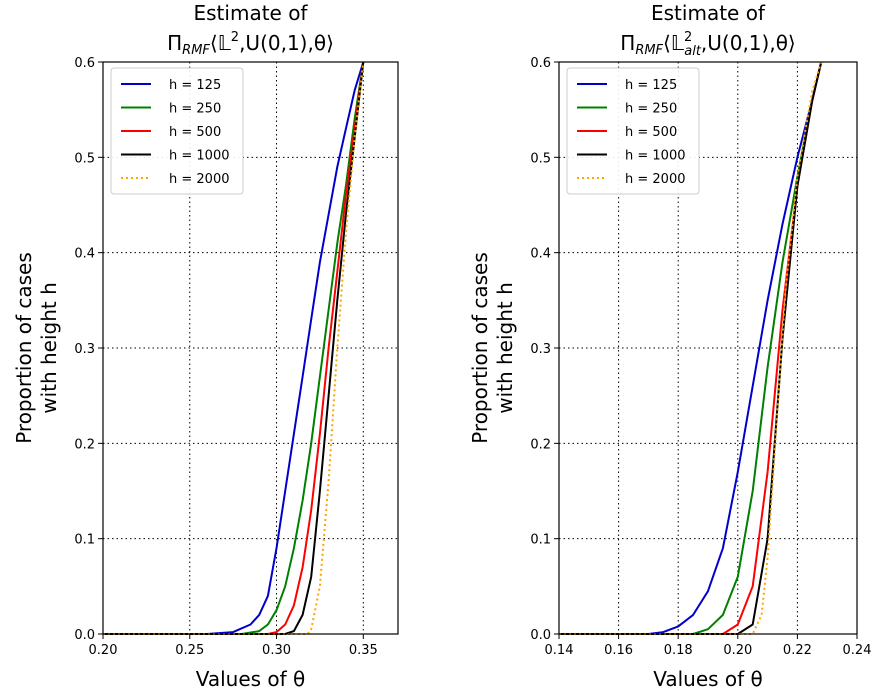 The height and width of the screenshot is (696, 879). Describe the element at coordinates (276, 650) in the screenshot. I see `x-tick-label: 0.30` at that location.